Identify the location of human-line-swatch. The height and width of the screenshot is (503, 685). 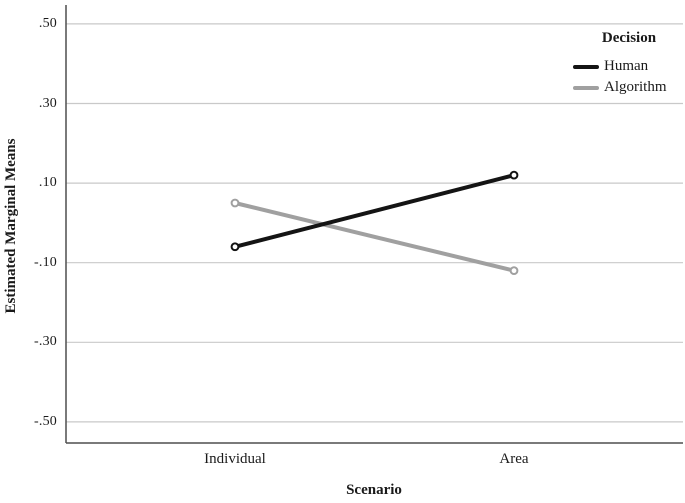
(586, 66).